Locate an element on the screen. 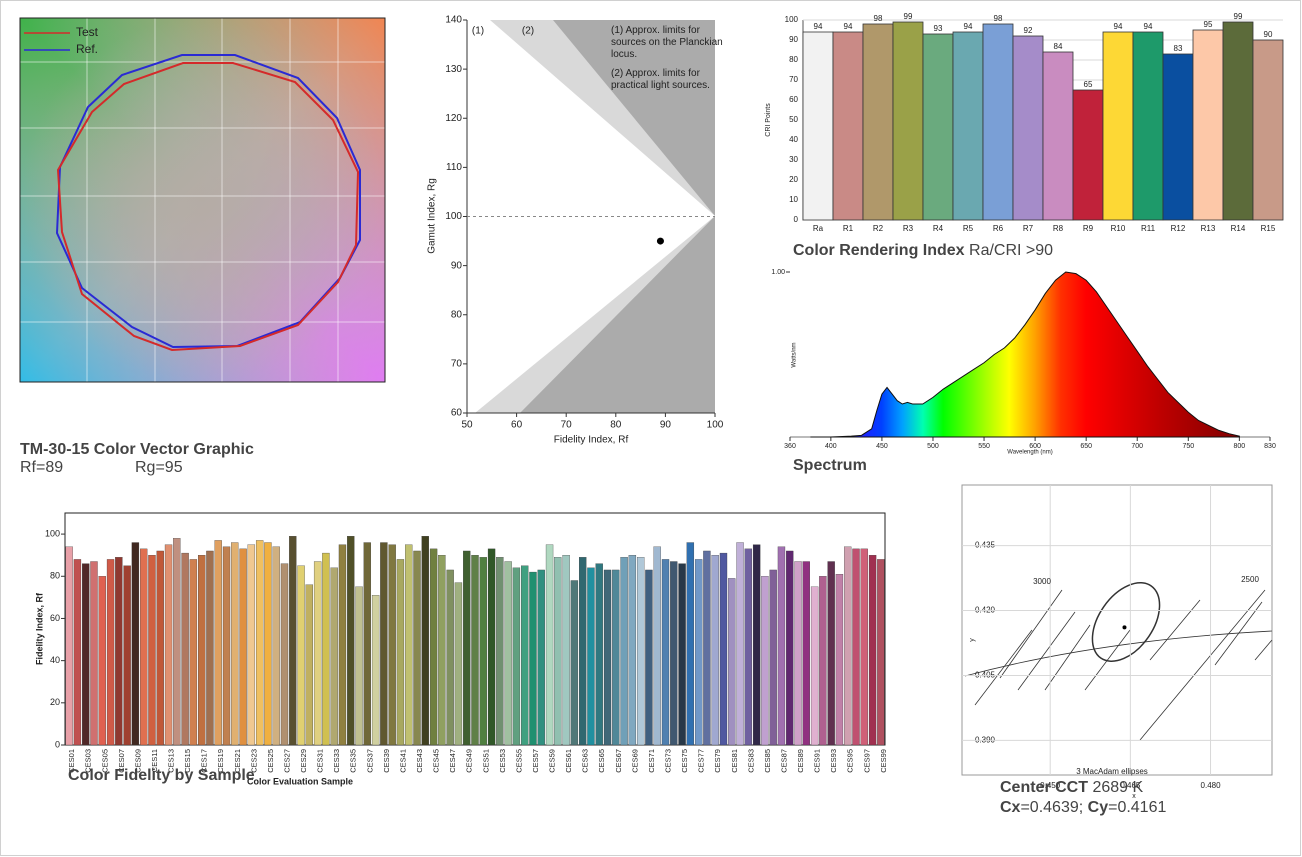  x-tick-label: CES87 is located at coordinates (783, 761).